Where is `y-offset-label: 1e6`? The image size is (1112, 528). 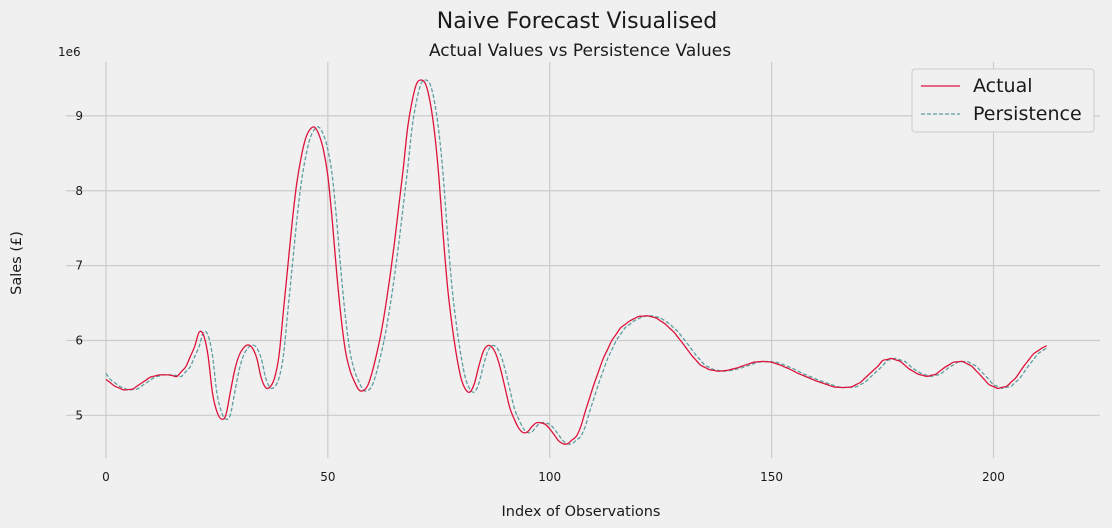 y-offset-label: 1e6 is located at coordinates (69, 52).